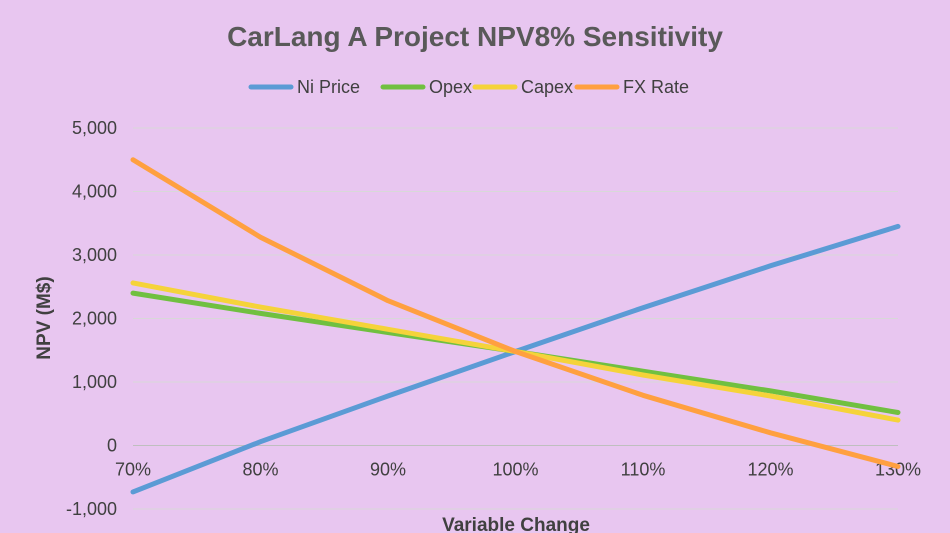 Image resolution: width=950 pixels, height=533 pixels. I want to click on legend-item-fx-rate: FX Rate, so click(631, 87).